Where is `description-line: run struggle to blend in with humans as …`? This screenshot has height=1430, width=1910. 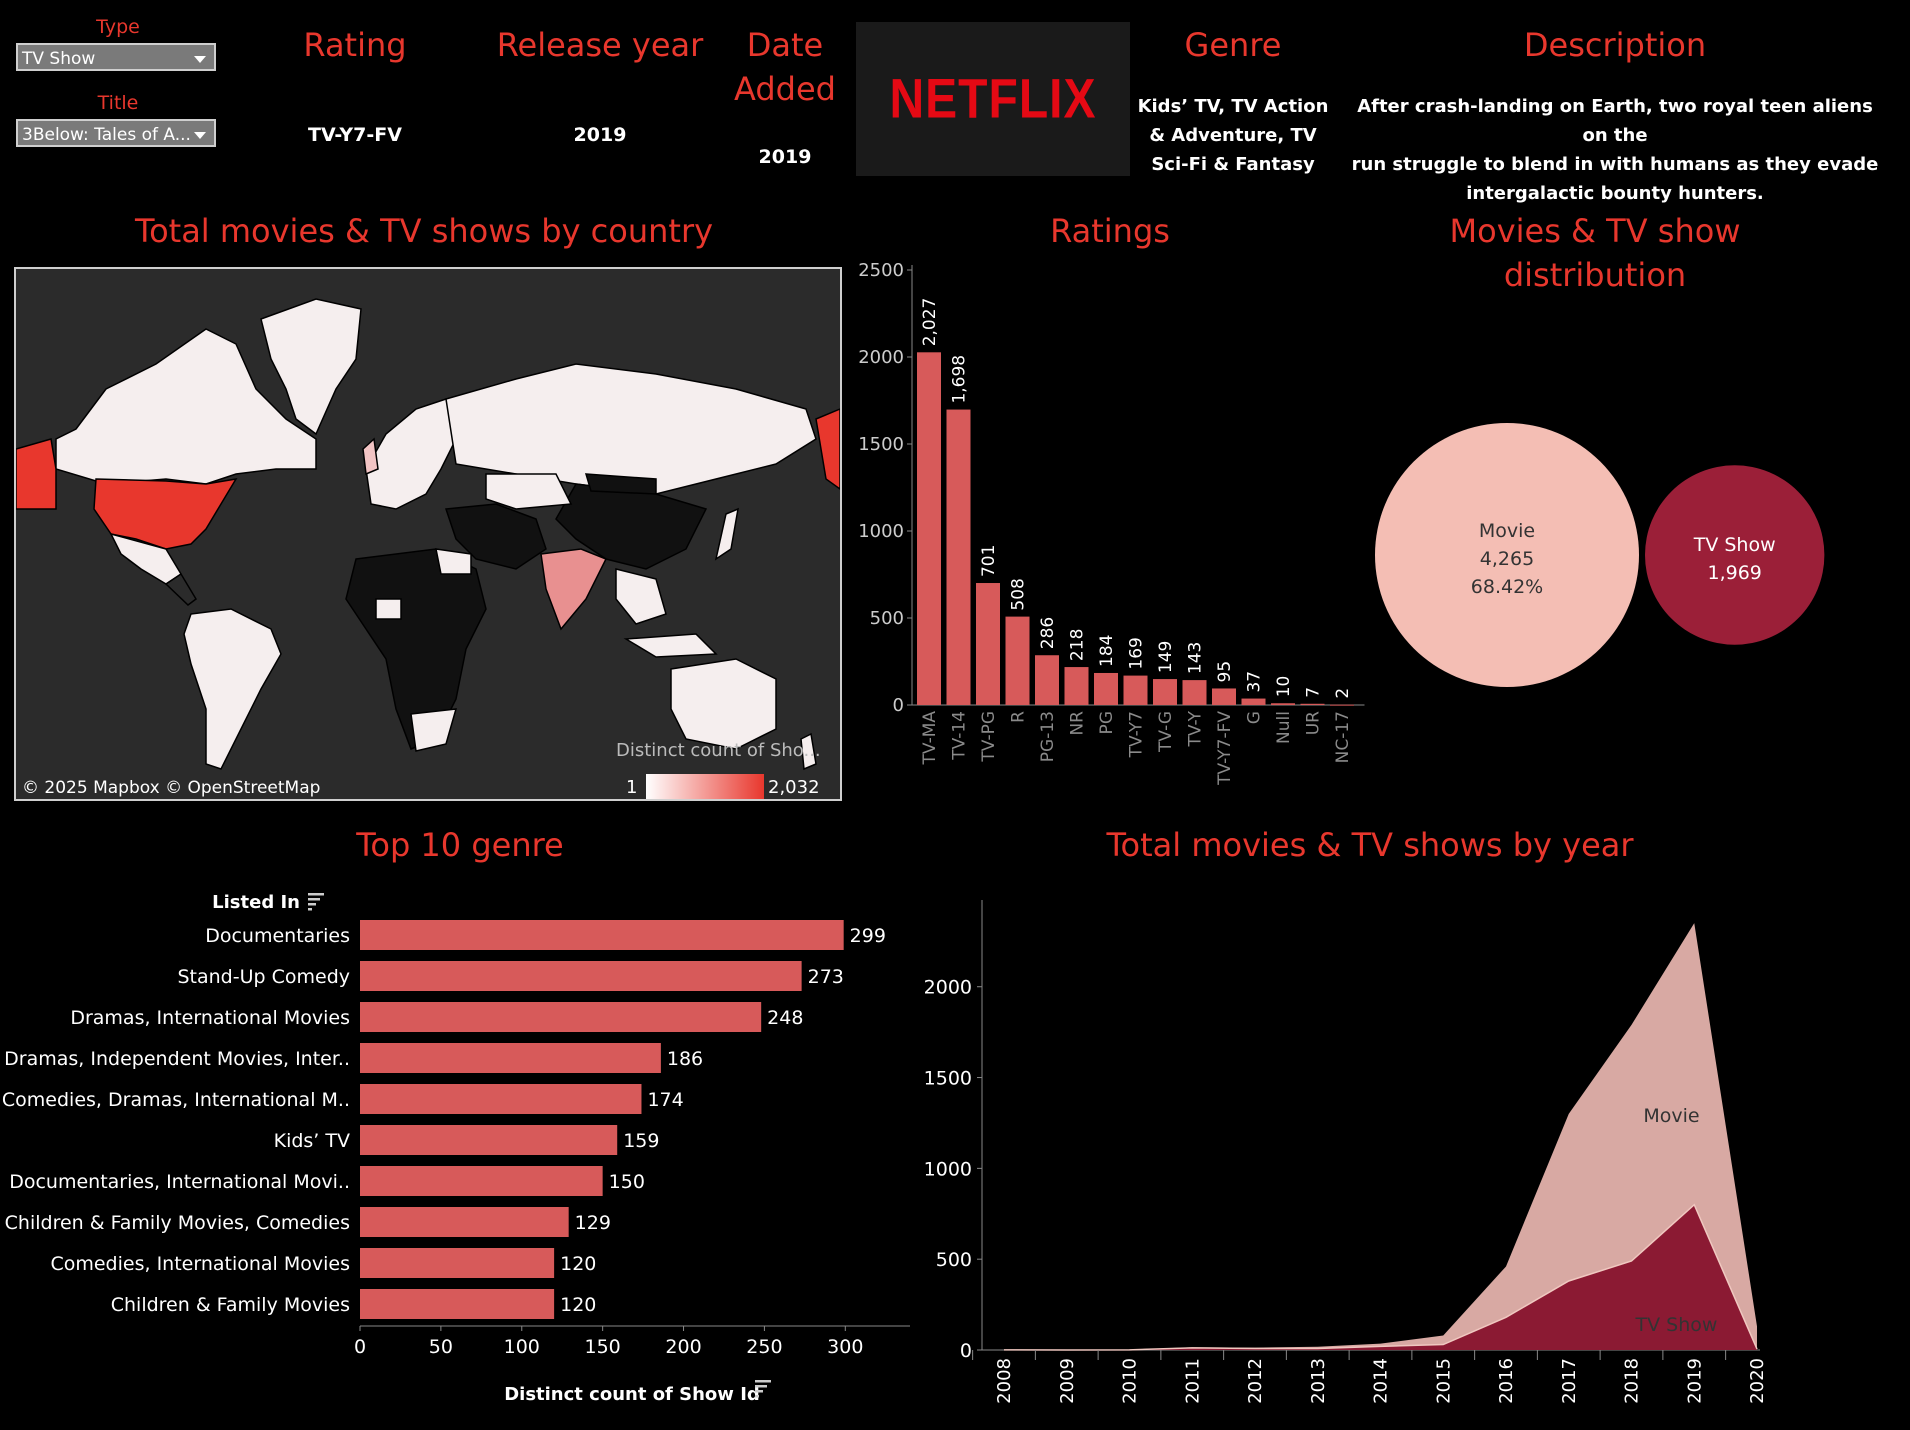 description-line: run struggle to blend in with humans as … is located at coordinates (1615, 164).